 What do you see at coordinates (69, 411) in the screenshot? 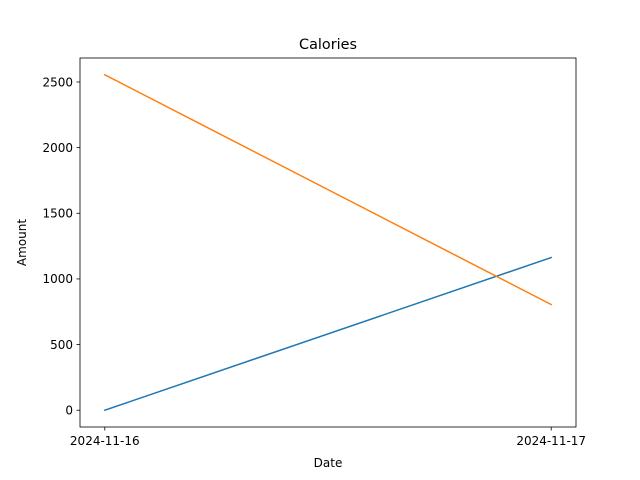
I see `y-tick-label: 0` at bounding box center [69, 411].